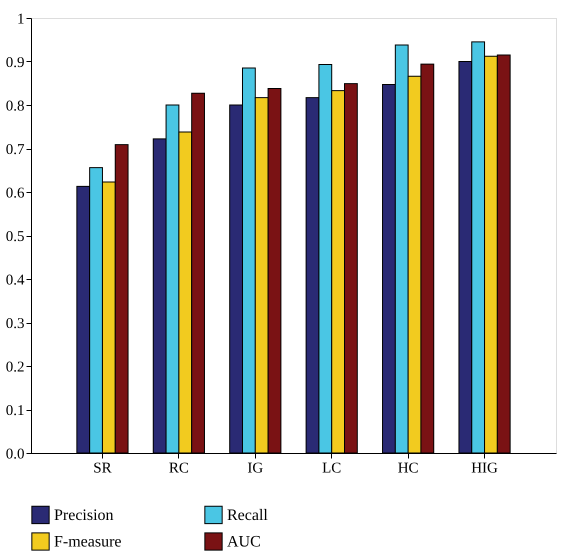  Describe the element at coordinates (178, 468) in the screenshot. I see `x-tick-label: RC` at that location.